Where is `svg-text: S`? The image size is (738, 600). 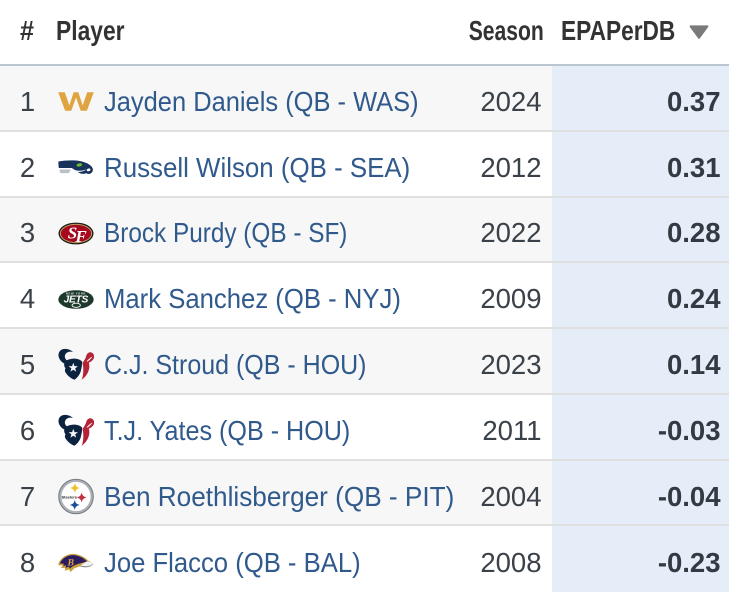
svg-text: S is located at coordinates (72, 233).